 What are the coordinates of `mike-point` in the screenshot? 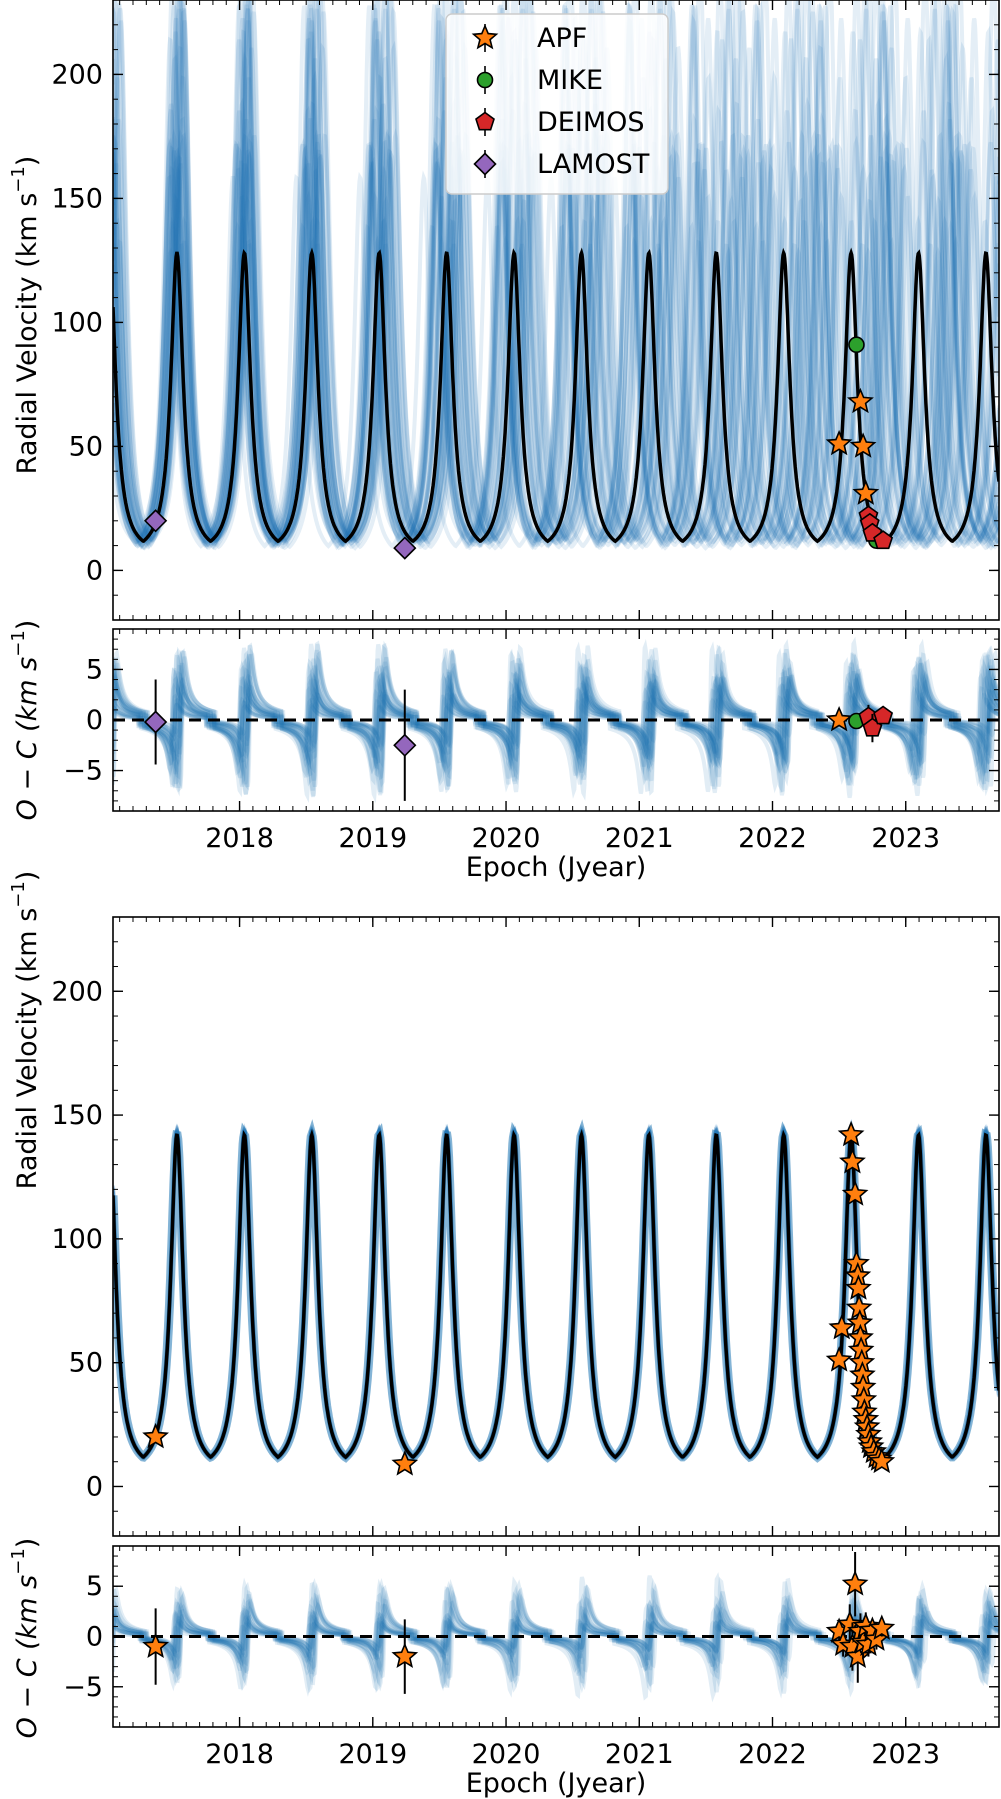 It's located at (856, 345).